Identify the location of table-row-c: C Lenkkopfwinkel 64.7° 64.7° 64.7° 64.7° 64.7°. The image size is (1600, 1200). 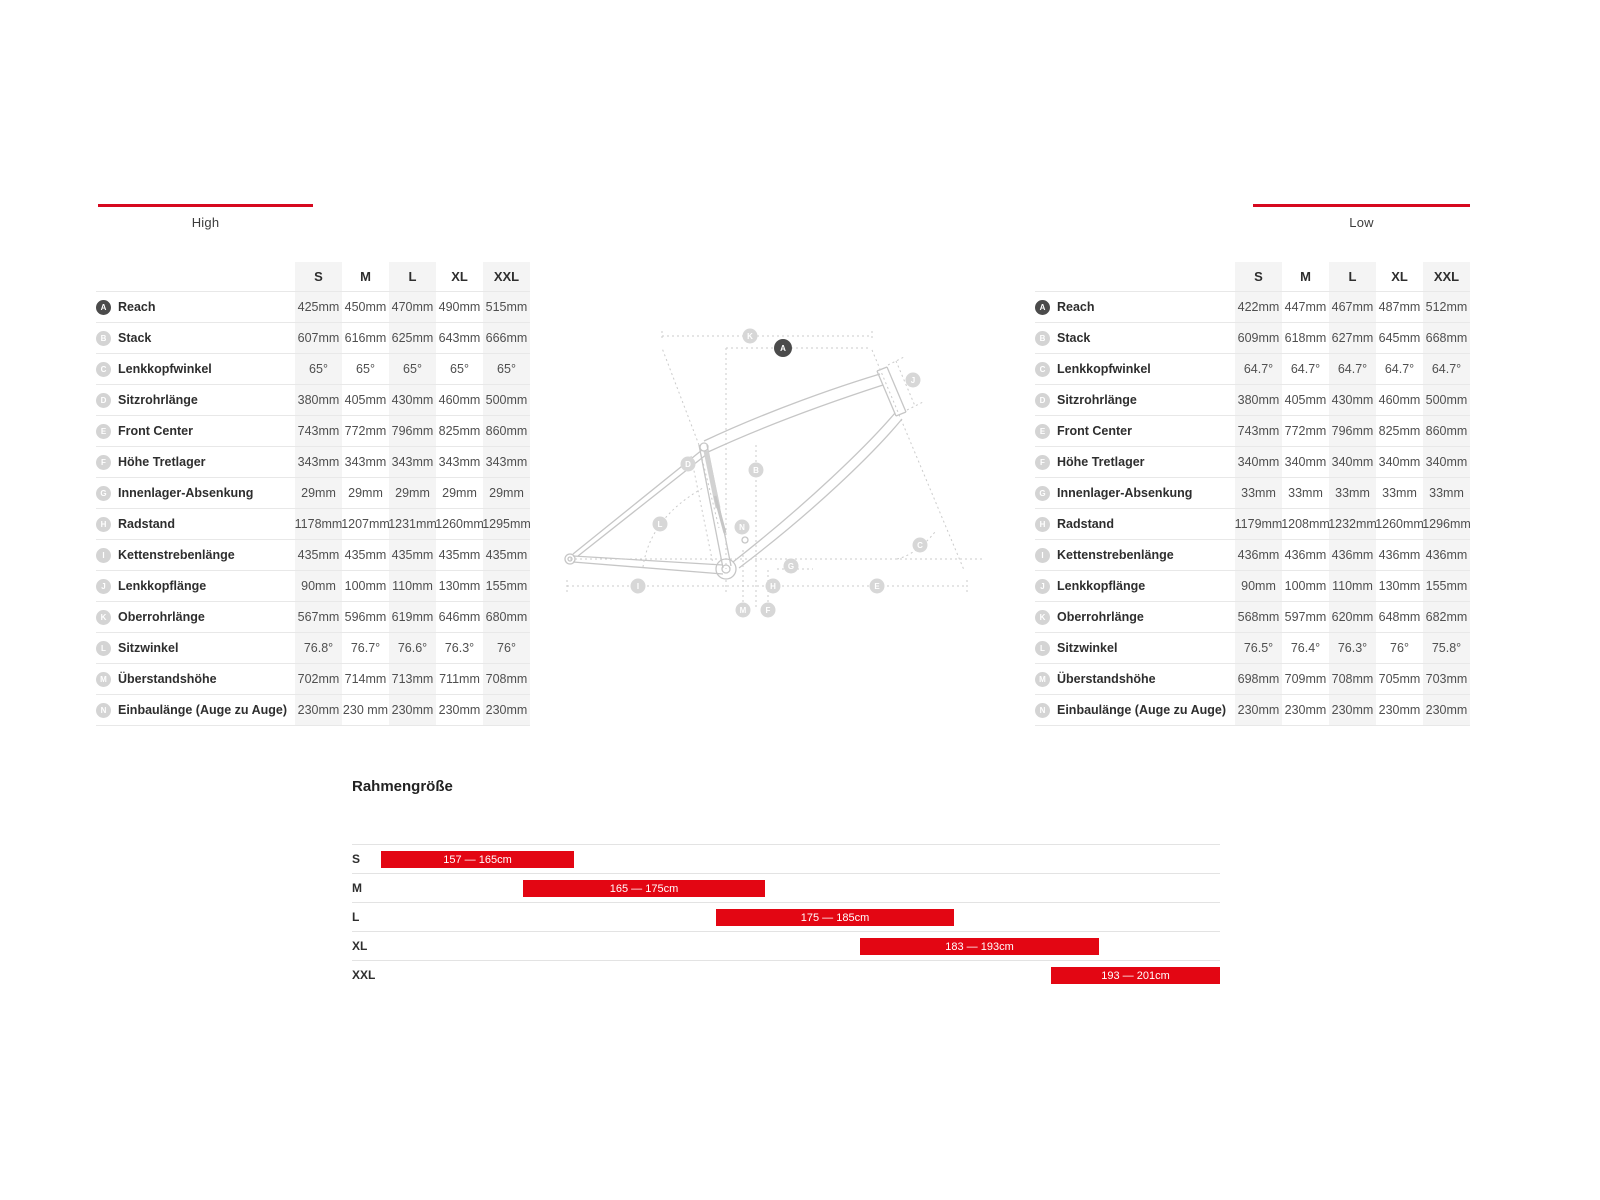
(1252, 369).